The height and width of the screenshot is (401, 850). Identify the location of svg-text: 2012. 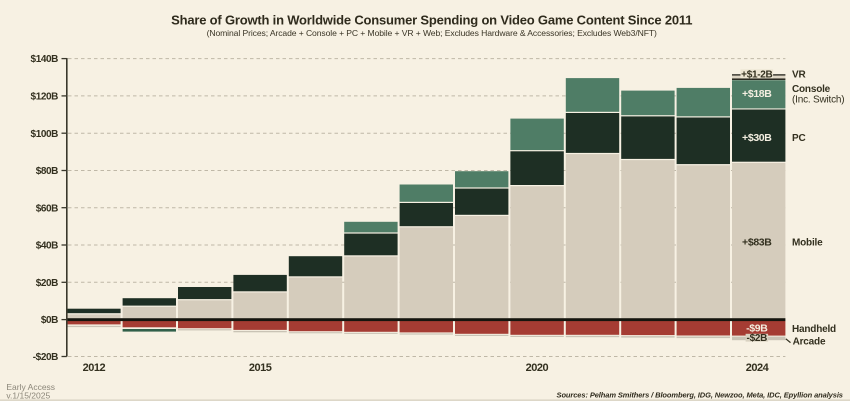
(94, 368).